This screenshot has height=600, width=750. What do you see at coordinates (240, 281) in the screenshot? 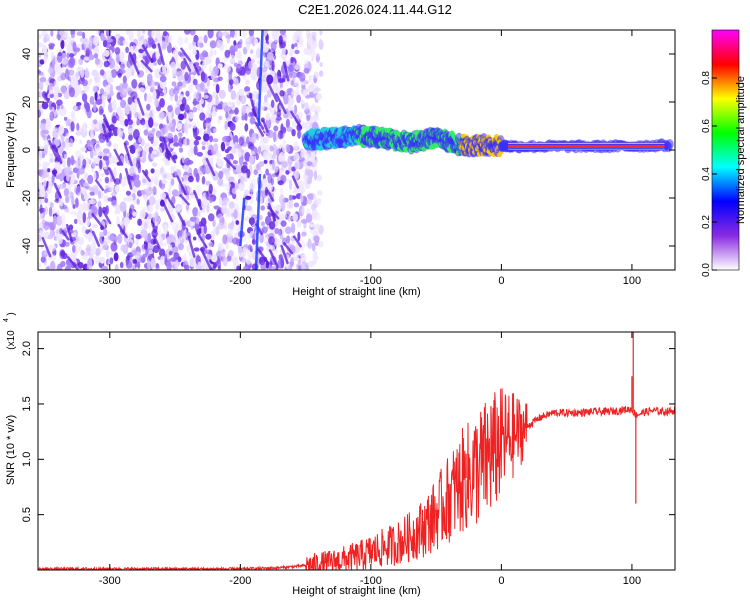
I see `x-tick-label: -200` at bounding box center [240, 281].